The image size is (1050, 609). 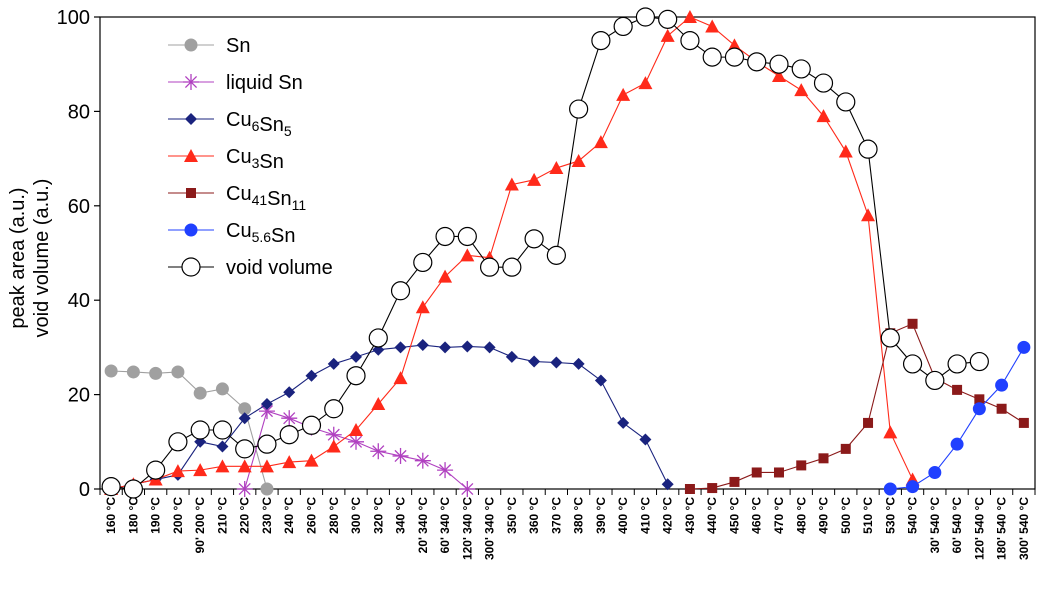 I want to click on x-tick-label: 160 °C, so click(x=111, y=515).